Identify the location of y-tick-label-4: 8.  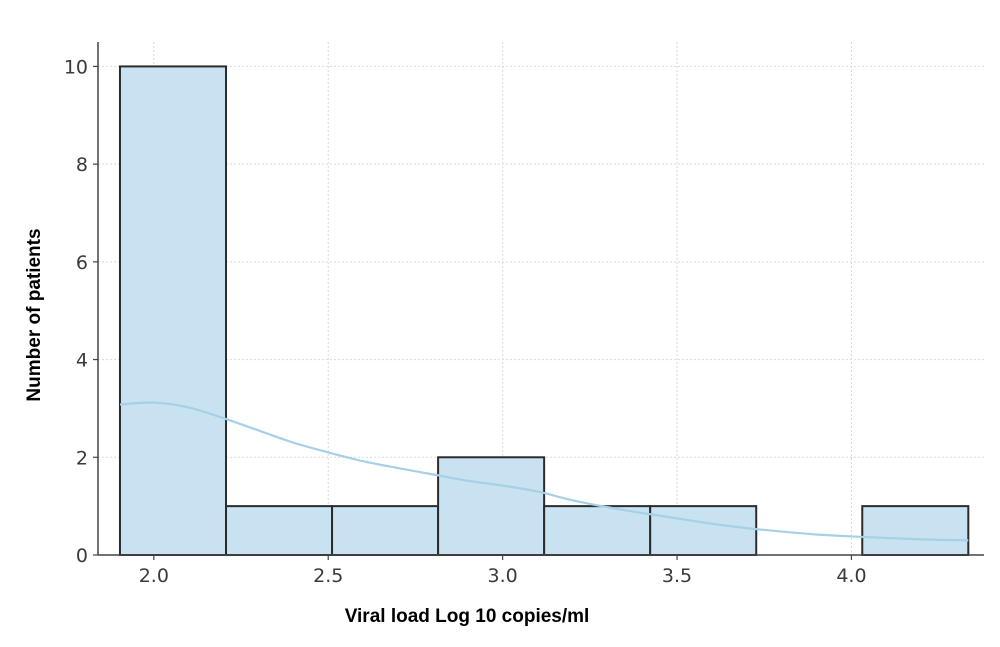
(82, 165).